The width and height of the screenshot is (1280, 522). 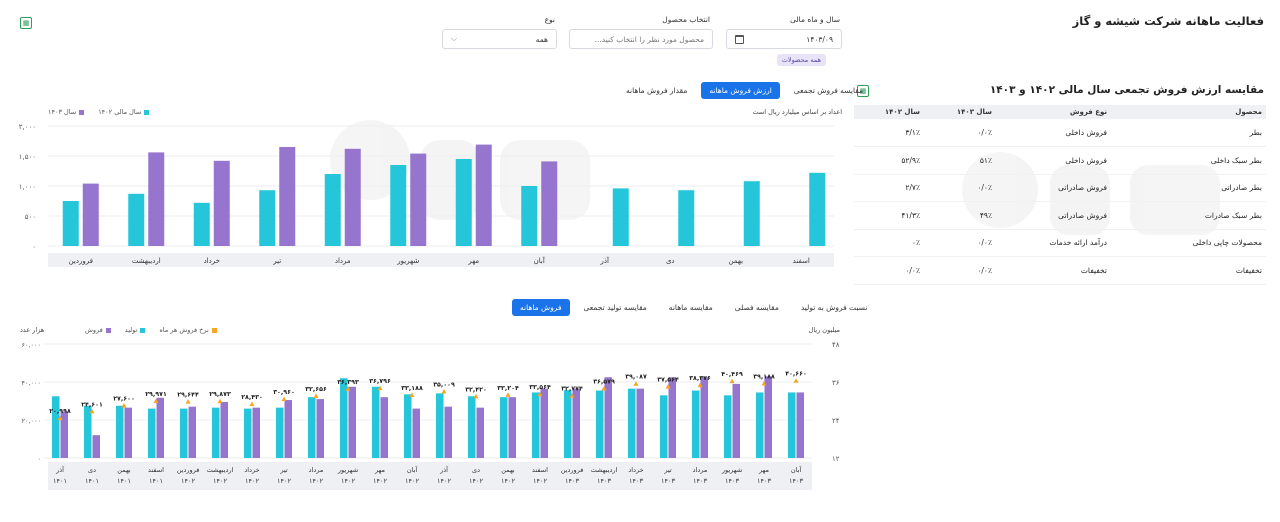 What do you see at coordinates (756, 307) in the screenshot?
I see `tab-quarterly-comparison: مقایسه فصلی` at bounding box center [756, 307].